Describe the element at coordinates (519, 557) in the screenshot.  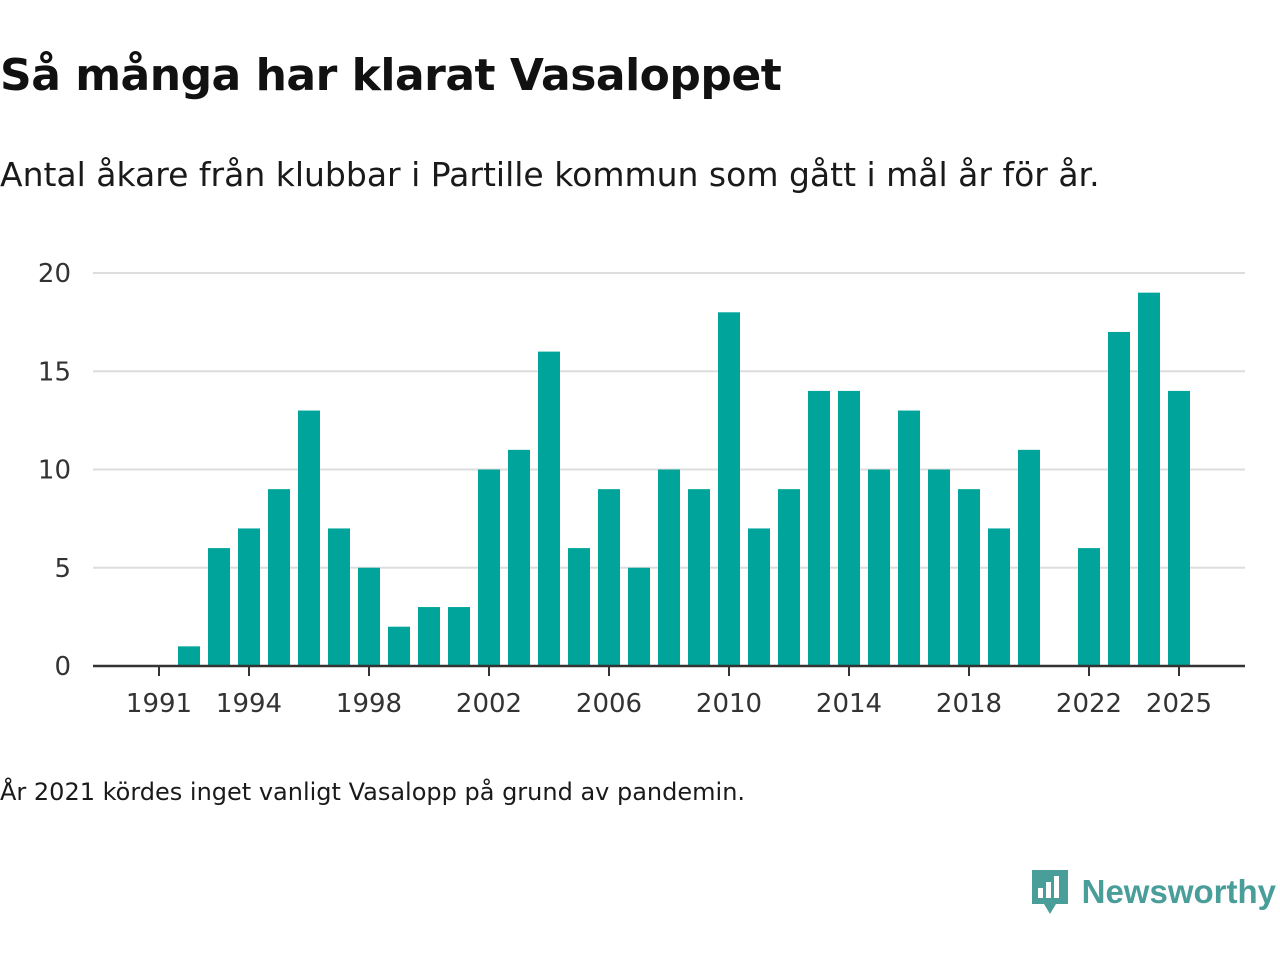
I see `bar-2003` at that location.